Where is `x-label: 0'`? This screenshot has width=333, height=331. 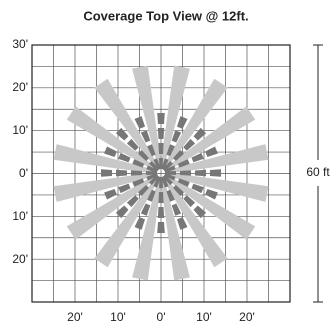
x-label: 0' is located at coordinates (161, 317).